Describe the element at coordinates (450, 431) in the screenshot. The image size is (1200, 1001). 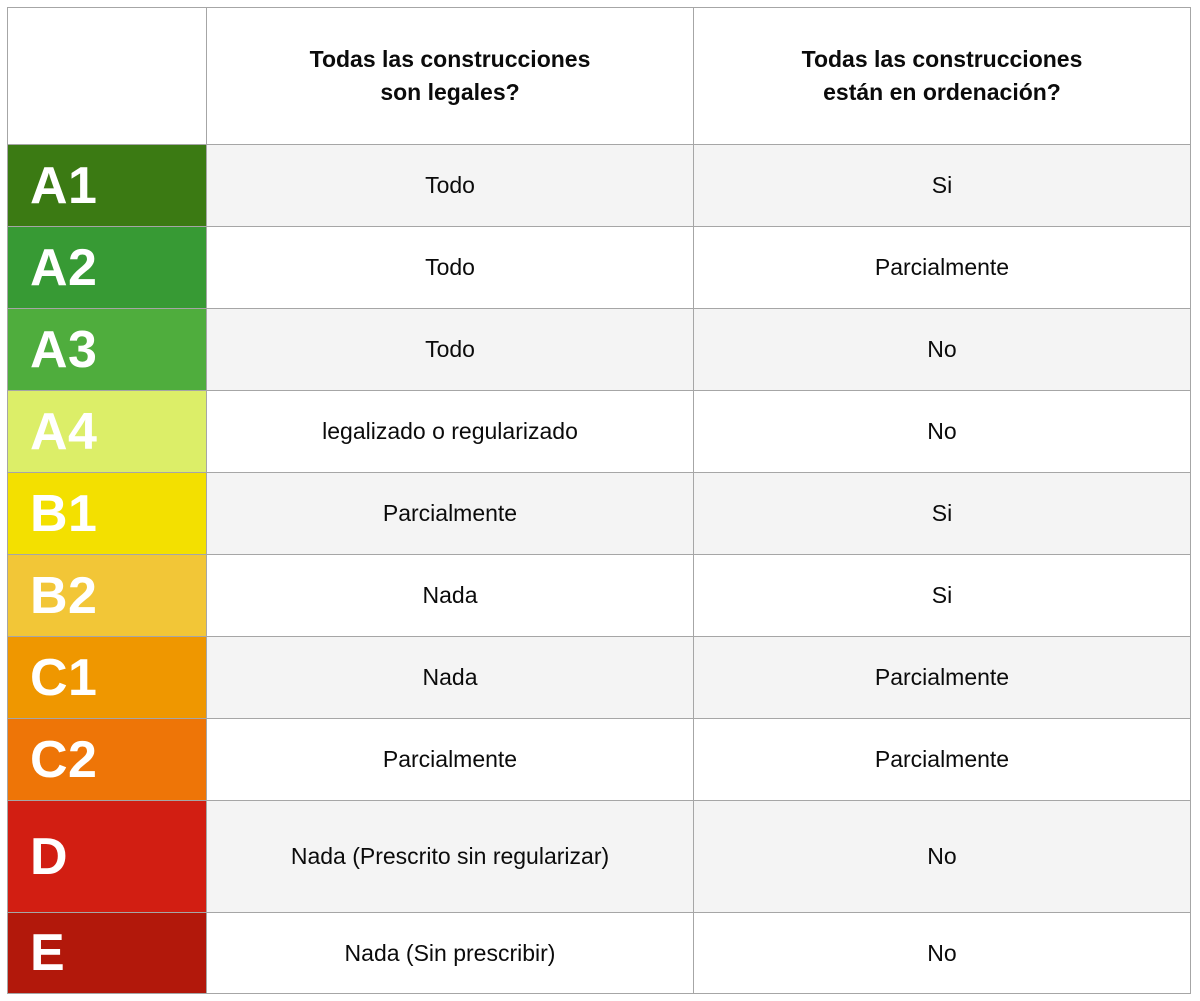
I see `cell-legales: legalizado o regularizado` at that location.